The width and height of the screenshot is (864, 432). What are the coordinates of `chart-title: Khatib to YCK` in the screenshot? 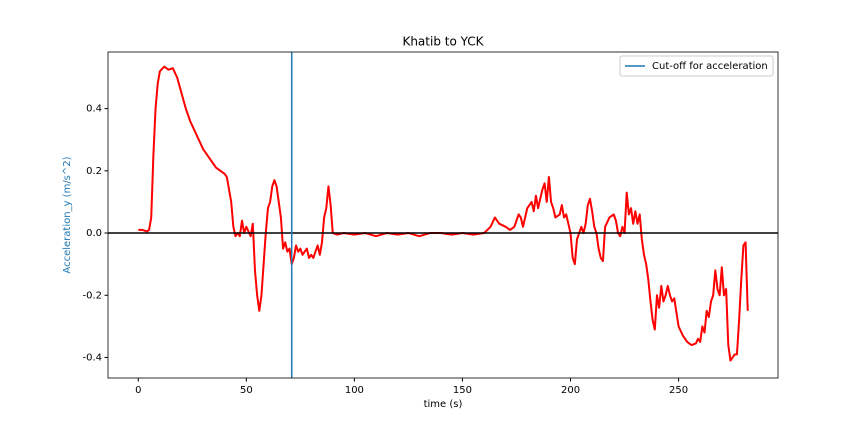 It's located at (443, 42).